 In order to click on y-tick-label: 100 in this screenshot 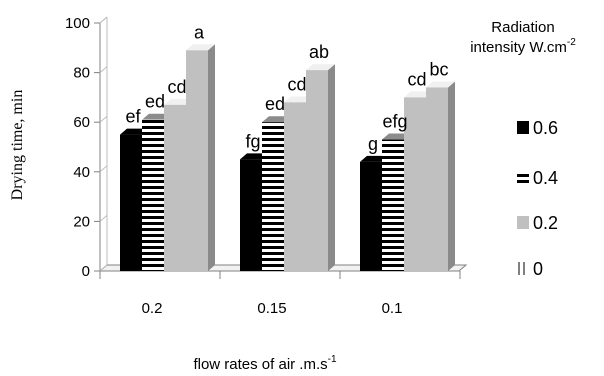, I will do `click(77, 23)`.